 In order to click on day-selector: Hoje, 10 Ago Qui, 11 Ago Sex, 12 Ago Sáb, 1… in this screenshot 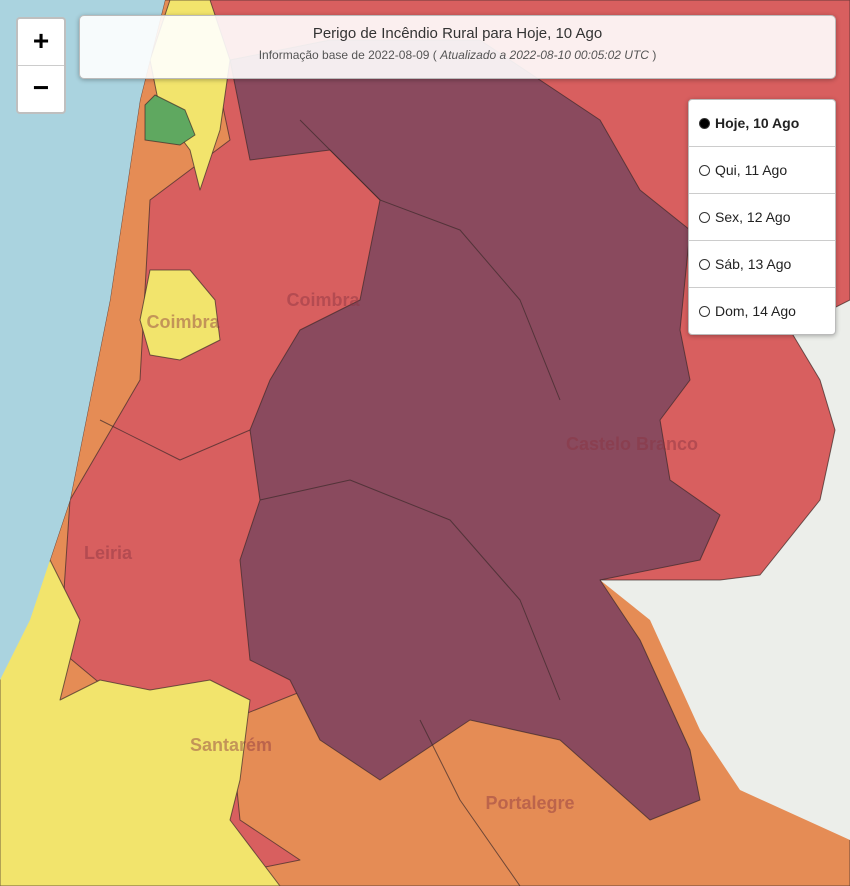, I will do `click(762, 217)`.